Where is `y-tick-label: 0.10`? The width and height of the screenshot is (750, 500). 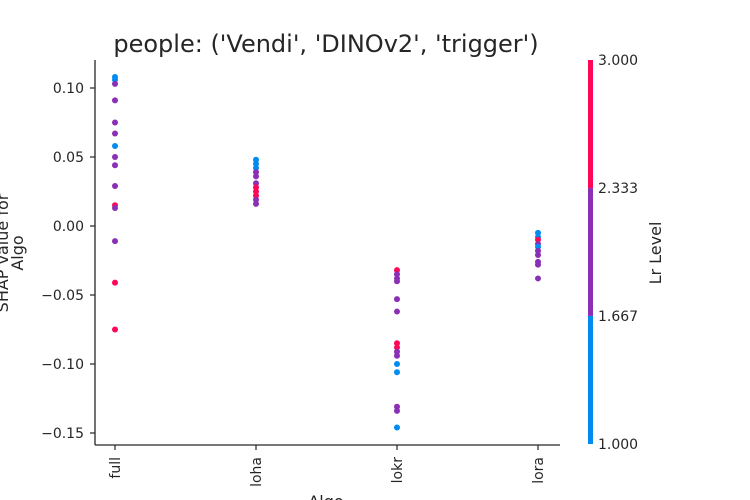
y-tick-label: 0.10 is located at coordinates (68, 89).